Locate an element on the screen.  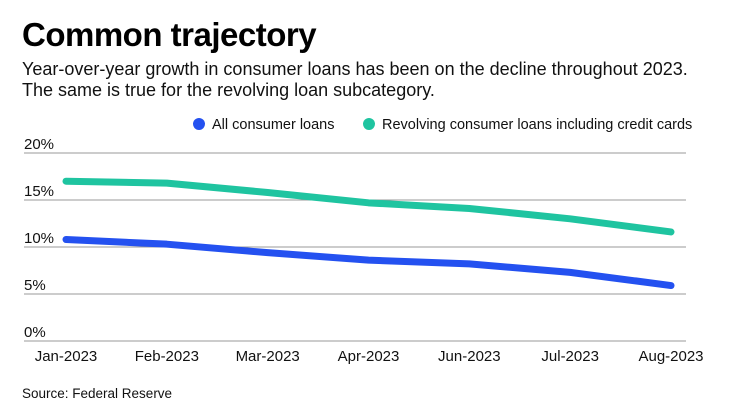
y-tick-label: 15% is located at coordinates (39, 191).